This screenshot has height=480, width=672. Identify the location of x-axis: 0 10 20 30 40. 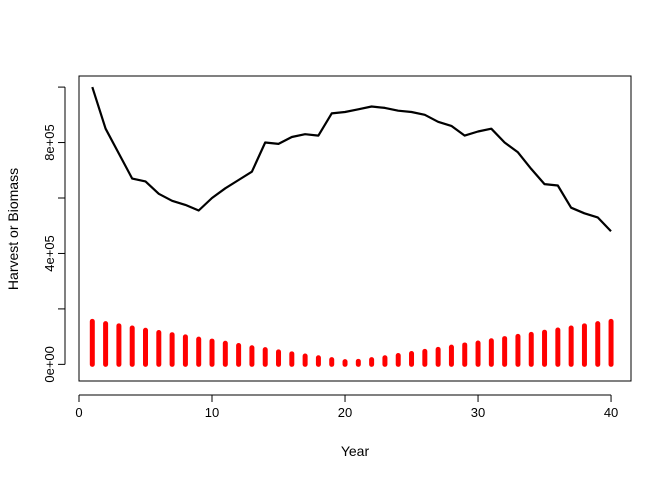
(346, 407).